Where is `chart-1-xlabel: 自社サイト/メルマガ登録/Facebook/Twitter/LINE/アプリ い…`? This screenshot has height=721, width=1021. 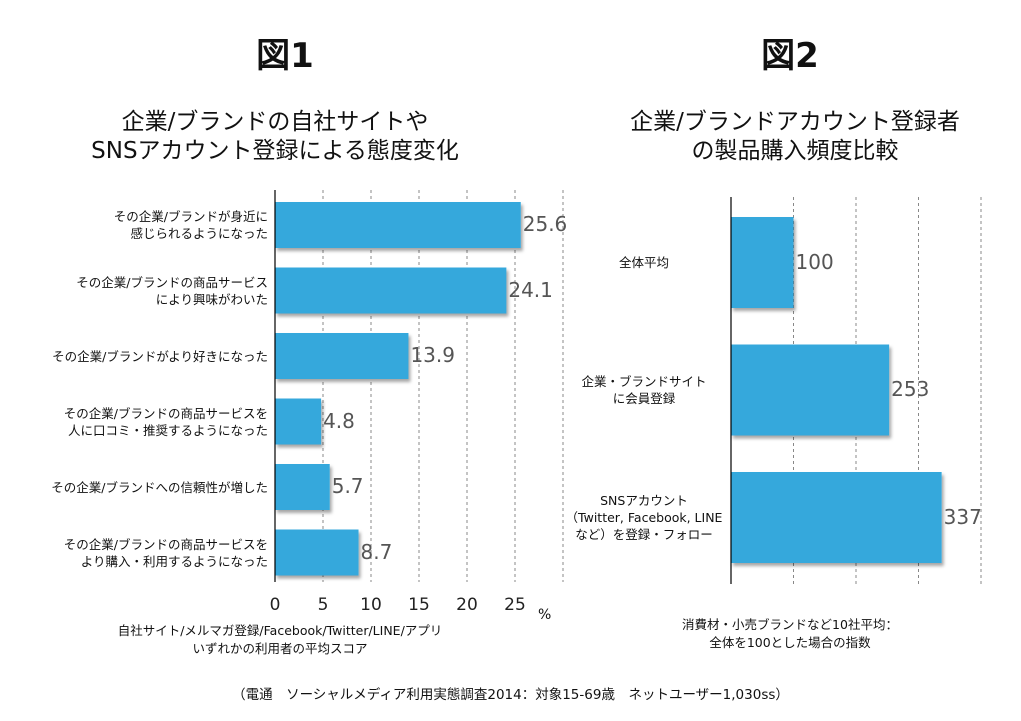
chart-1-xlabel: 自社サイト/メルマガ登録/Facebook/Twitter/LINE/アプリ い… is located at coordinates (280, 639).